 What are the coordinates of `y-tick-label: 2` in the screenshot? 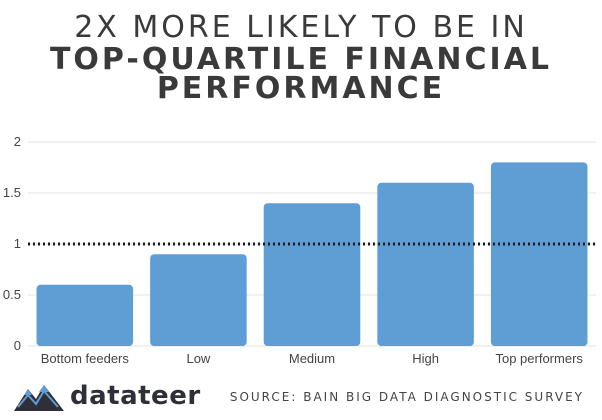 It's located at (17, 141).